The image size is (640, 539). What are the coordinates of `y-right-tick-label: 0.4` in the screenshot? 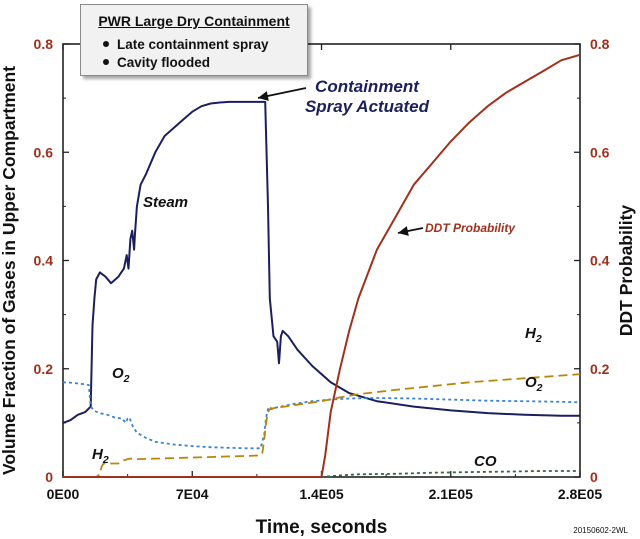 It's located at (600, 261).